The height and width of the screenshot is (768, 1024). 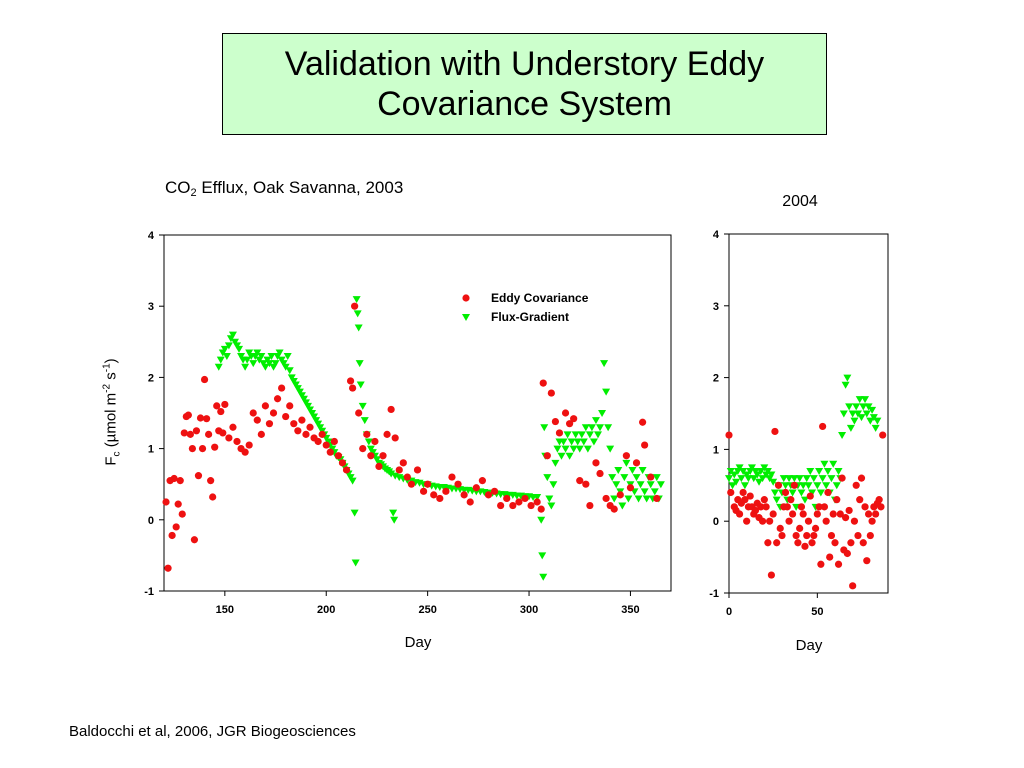 I want to click on x-tick-label: 250, so click(x=427, y=610).